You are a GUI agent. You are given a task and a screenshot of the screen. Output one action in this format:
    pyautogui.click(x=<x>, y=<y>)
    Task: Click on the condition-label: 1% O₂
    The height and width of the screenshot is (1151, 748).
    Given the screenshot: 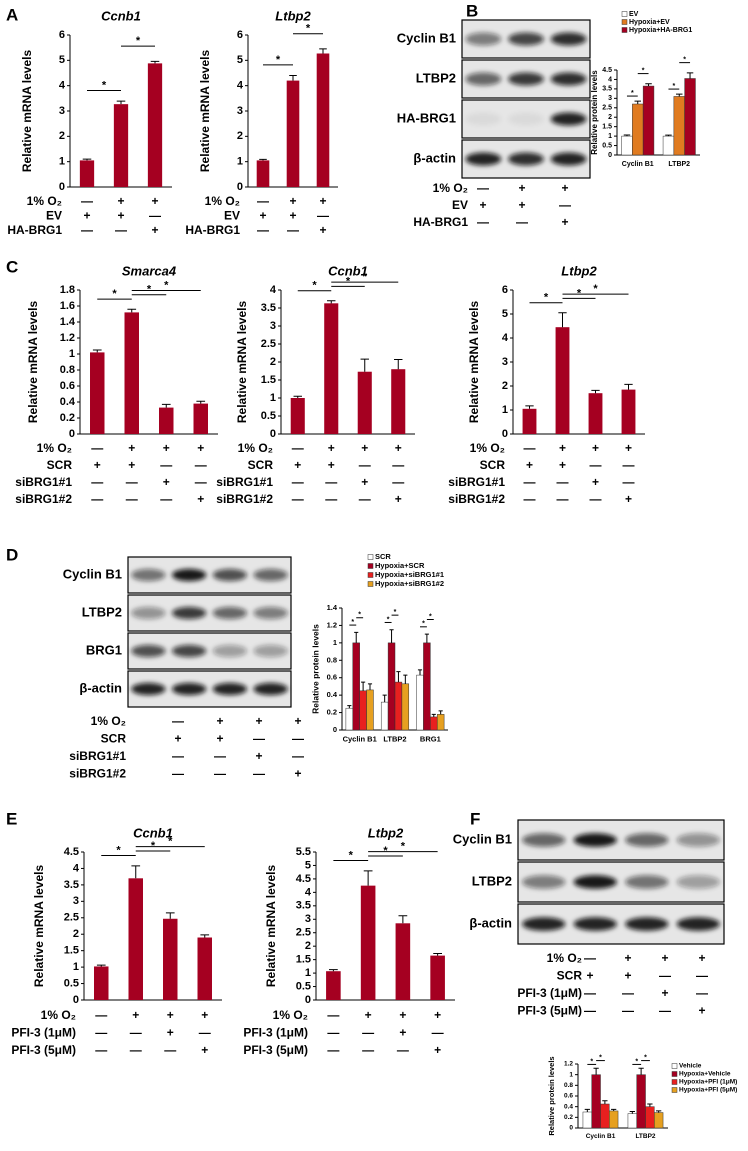 What is the action you would take?
    pyautogui.click(x=290, y=1015)
    